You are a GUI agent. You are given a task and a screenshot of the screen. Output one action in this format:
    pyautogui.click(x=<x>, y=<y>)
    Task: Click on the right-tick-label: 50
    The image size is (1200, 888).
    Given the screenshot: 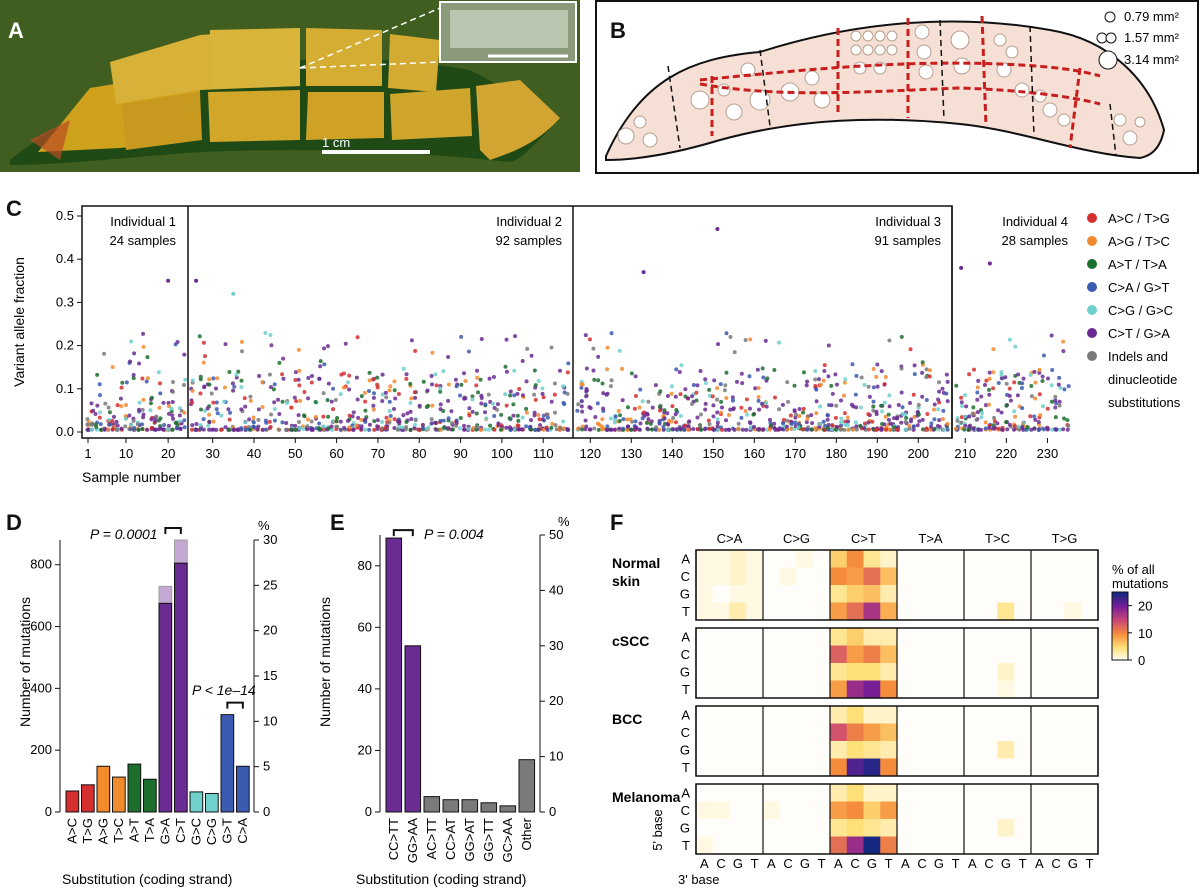 What is the action you would take?
    pyautogui.click(x=556, y=534)
    